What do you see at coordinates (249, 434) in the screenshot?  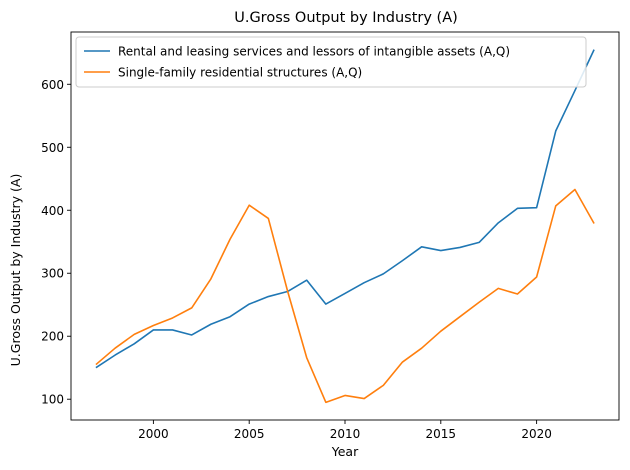 I see `x-tick-label: 2005` at bounding box center [249, 434].